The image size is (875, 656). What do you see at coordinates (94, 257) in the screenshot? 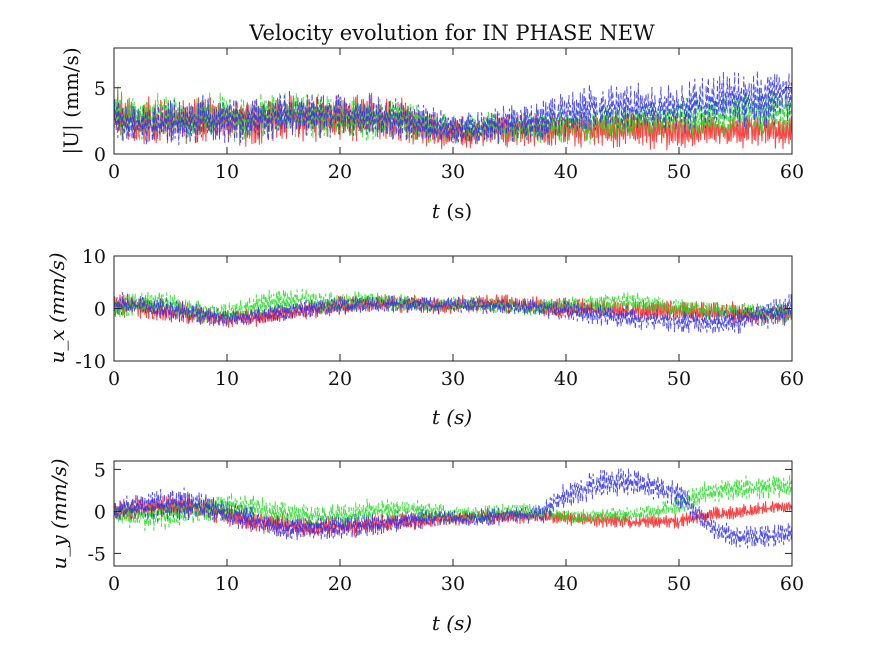
I see `y-tick-label: 10` at bounding box center [94, 257].